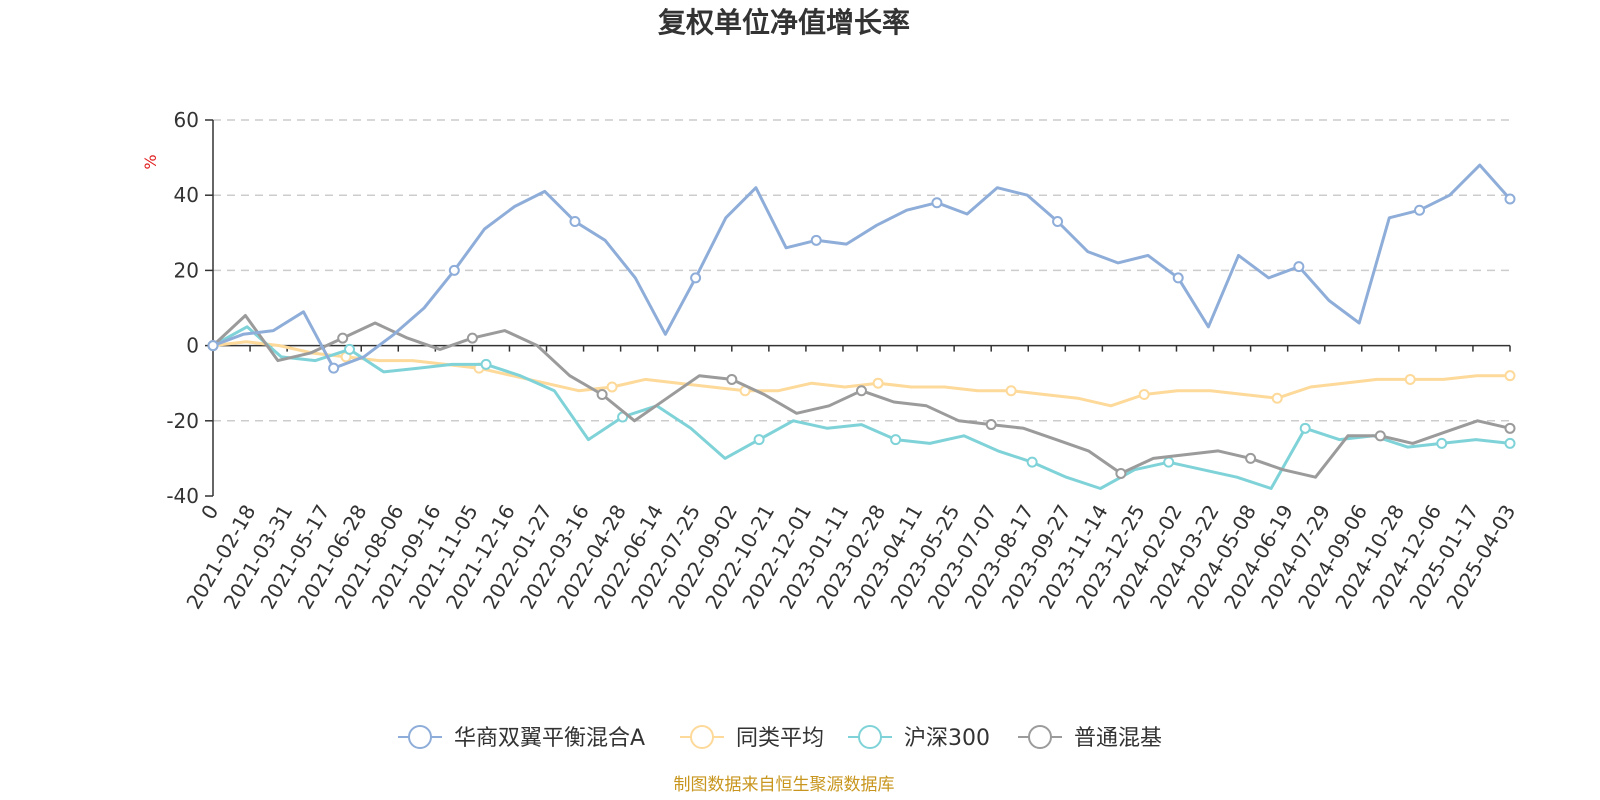 This screenshot has width=1600, height=800. I want to click on legend-item-3: 普通混基, so click(1090, 738).